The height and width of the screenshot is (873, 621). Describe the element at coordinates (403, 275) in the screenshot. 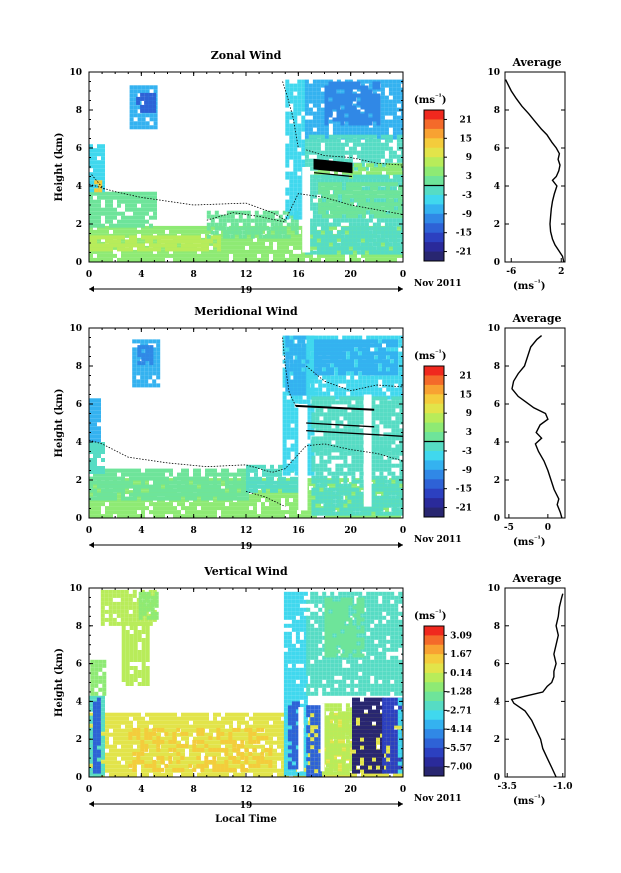

I see `x-tick-label: 0` at that location.